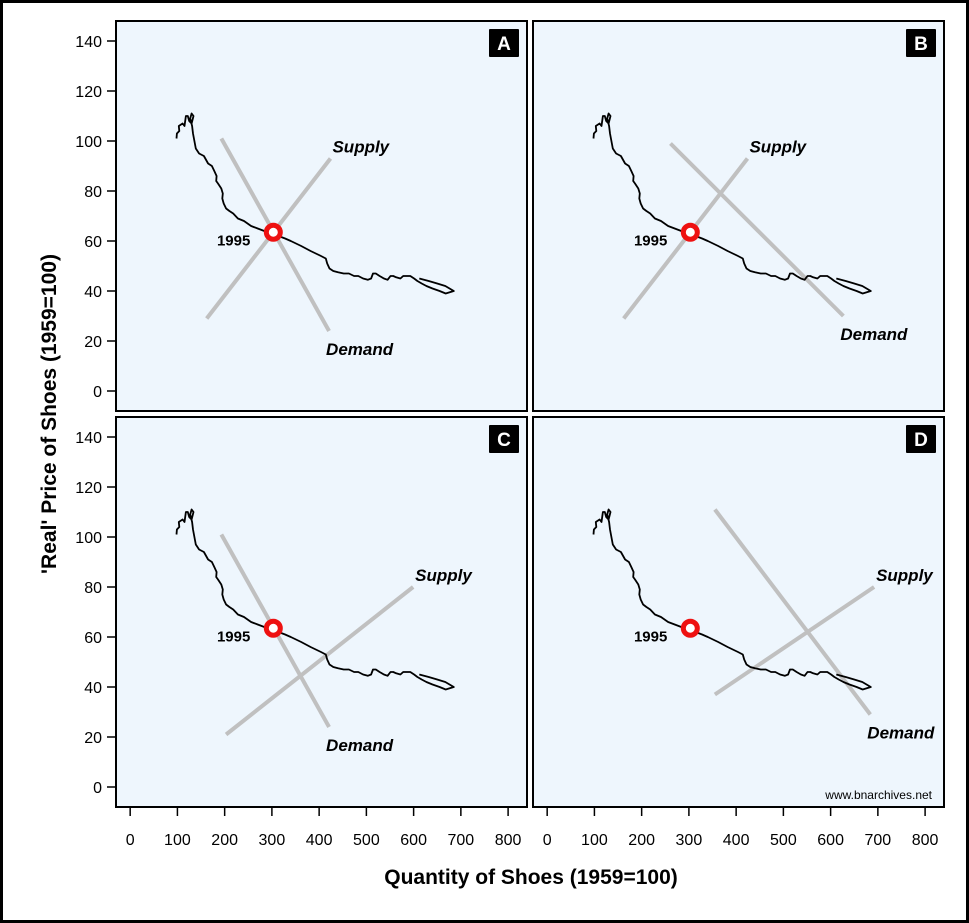 The height and width of the screenshot is (923, 969). What do you see at coordinates (95, 613) in the screenshot?
I see `y-axis-bottom: 0 20 40 60 80 100 120 140` at bounding box center [95, 613].